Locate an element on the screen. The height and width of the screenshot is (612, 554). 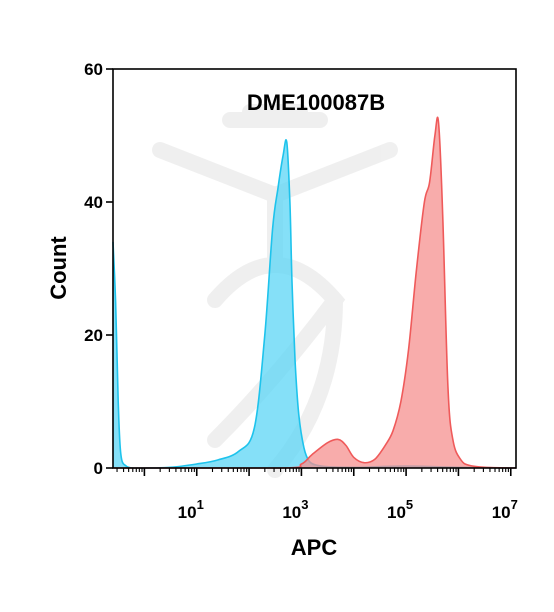
y-tick-label: 60 is located at coordinates (93, 69).